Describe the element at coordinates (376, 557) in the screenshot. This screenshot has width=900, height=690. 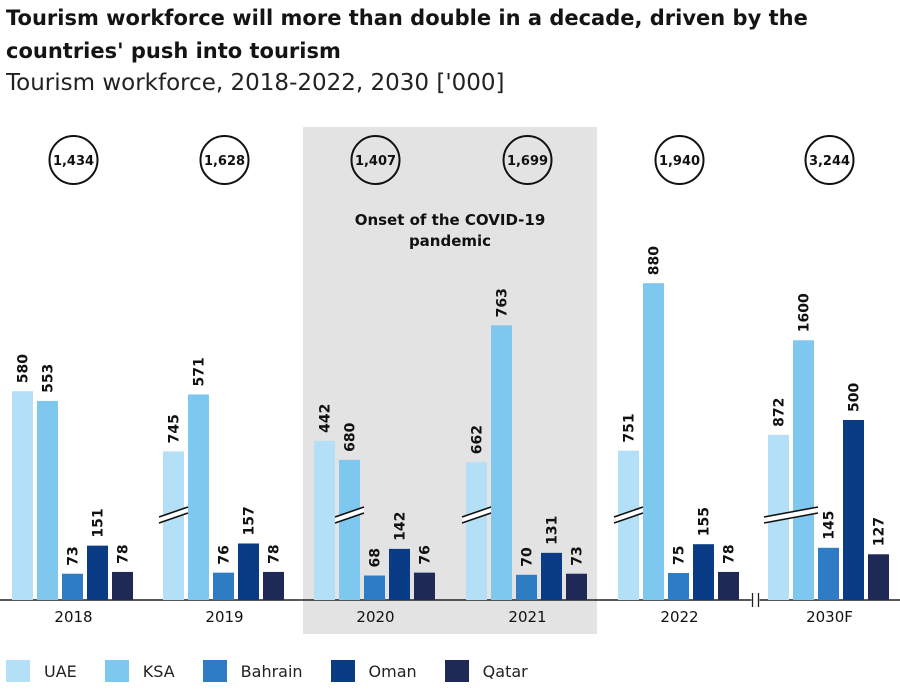
I see `value-label: 68` at that location.